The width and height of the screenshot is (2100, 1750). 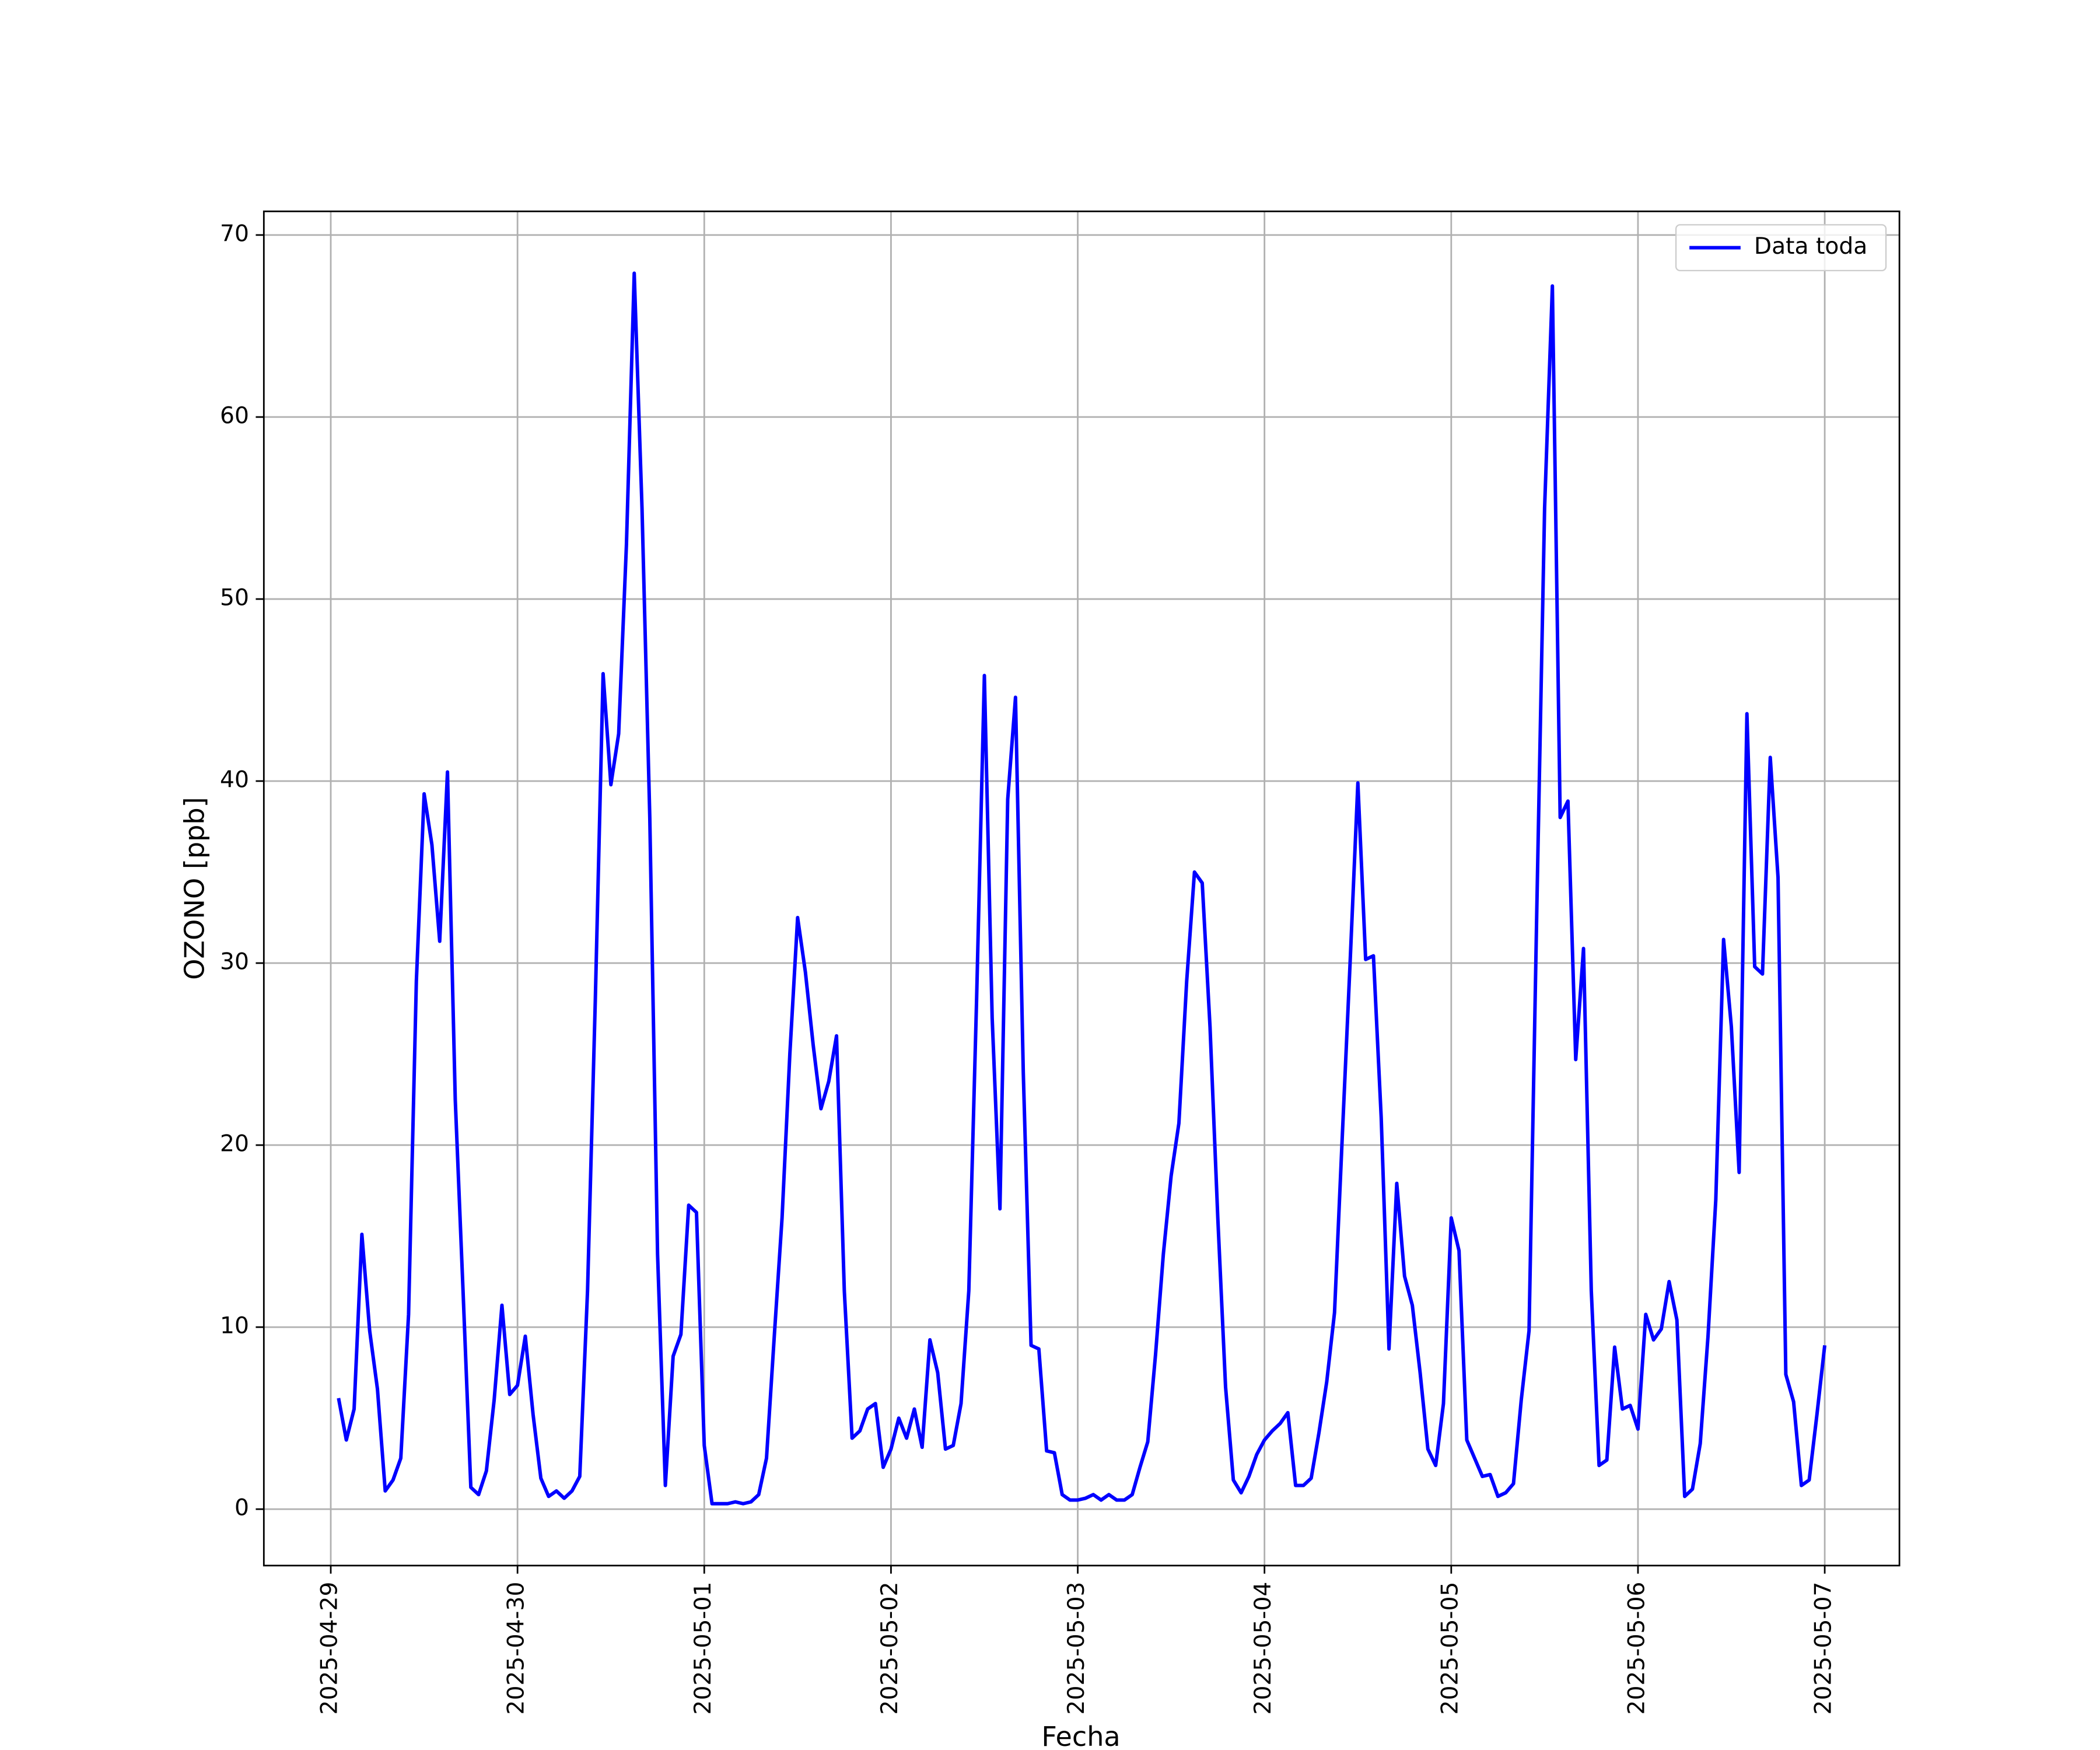 What do you see at coordinates (235, 1144) in the screenshot?
I see `y-tick-label: 20` at bounding box center [235, 1144].